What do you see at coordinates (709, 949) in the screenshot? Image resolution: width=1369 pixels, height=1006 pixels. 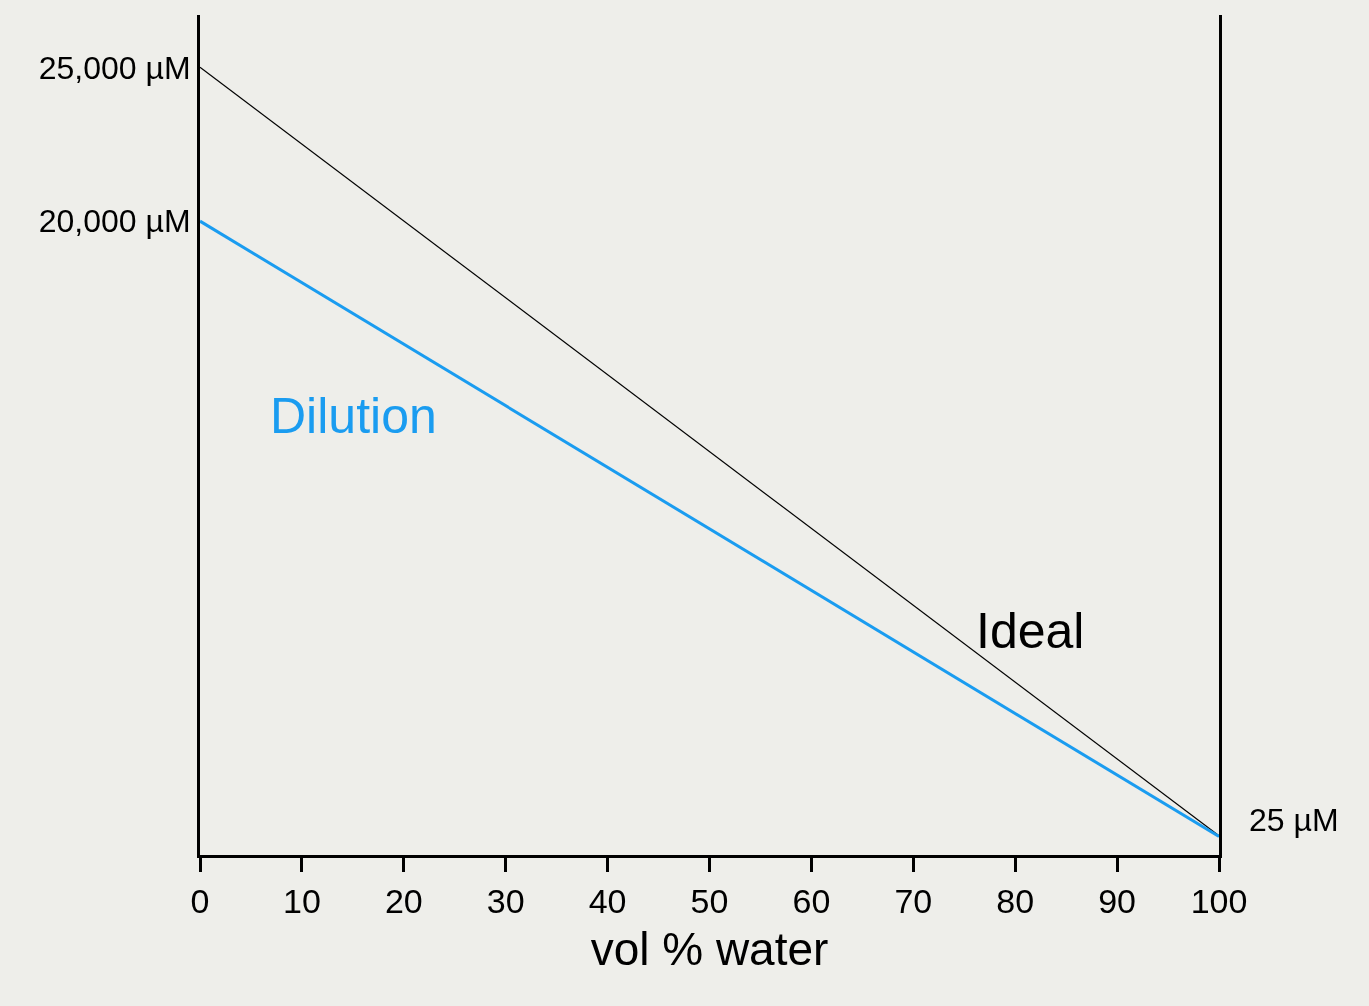 I see `x-axis-title: vol % water` at bounding box center [709, 949].